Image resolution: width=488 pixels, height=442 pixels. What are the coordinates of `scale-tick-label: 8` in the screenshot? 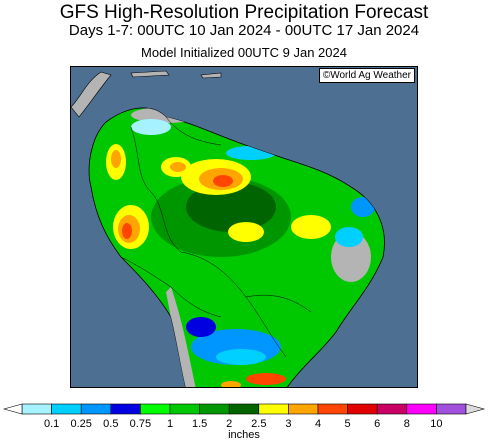 It's located at (406, 424).